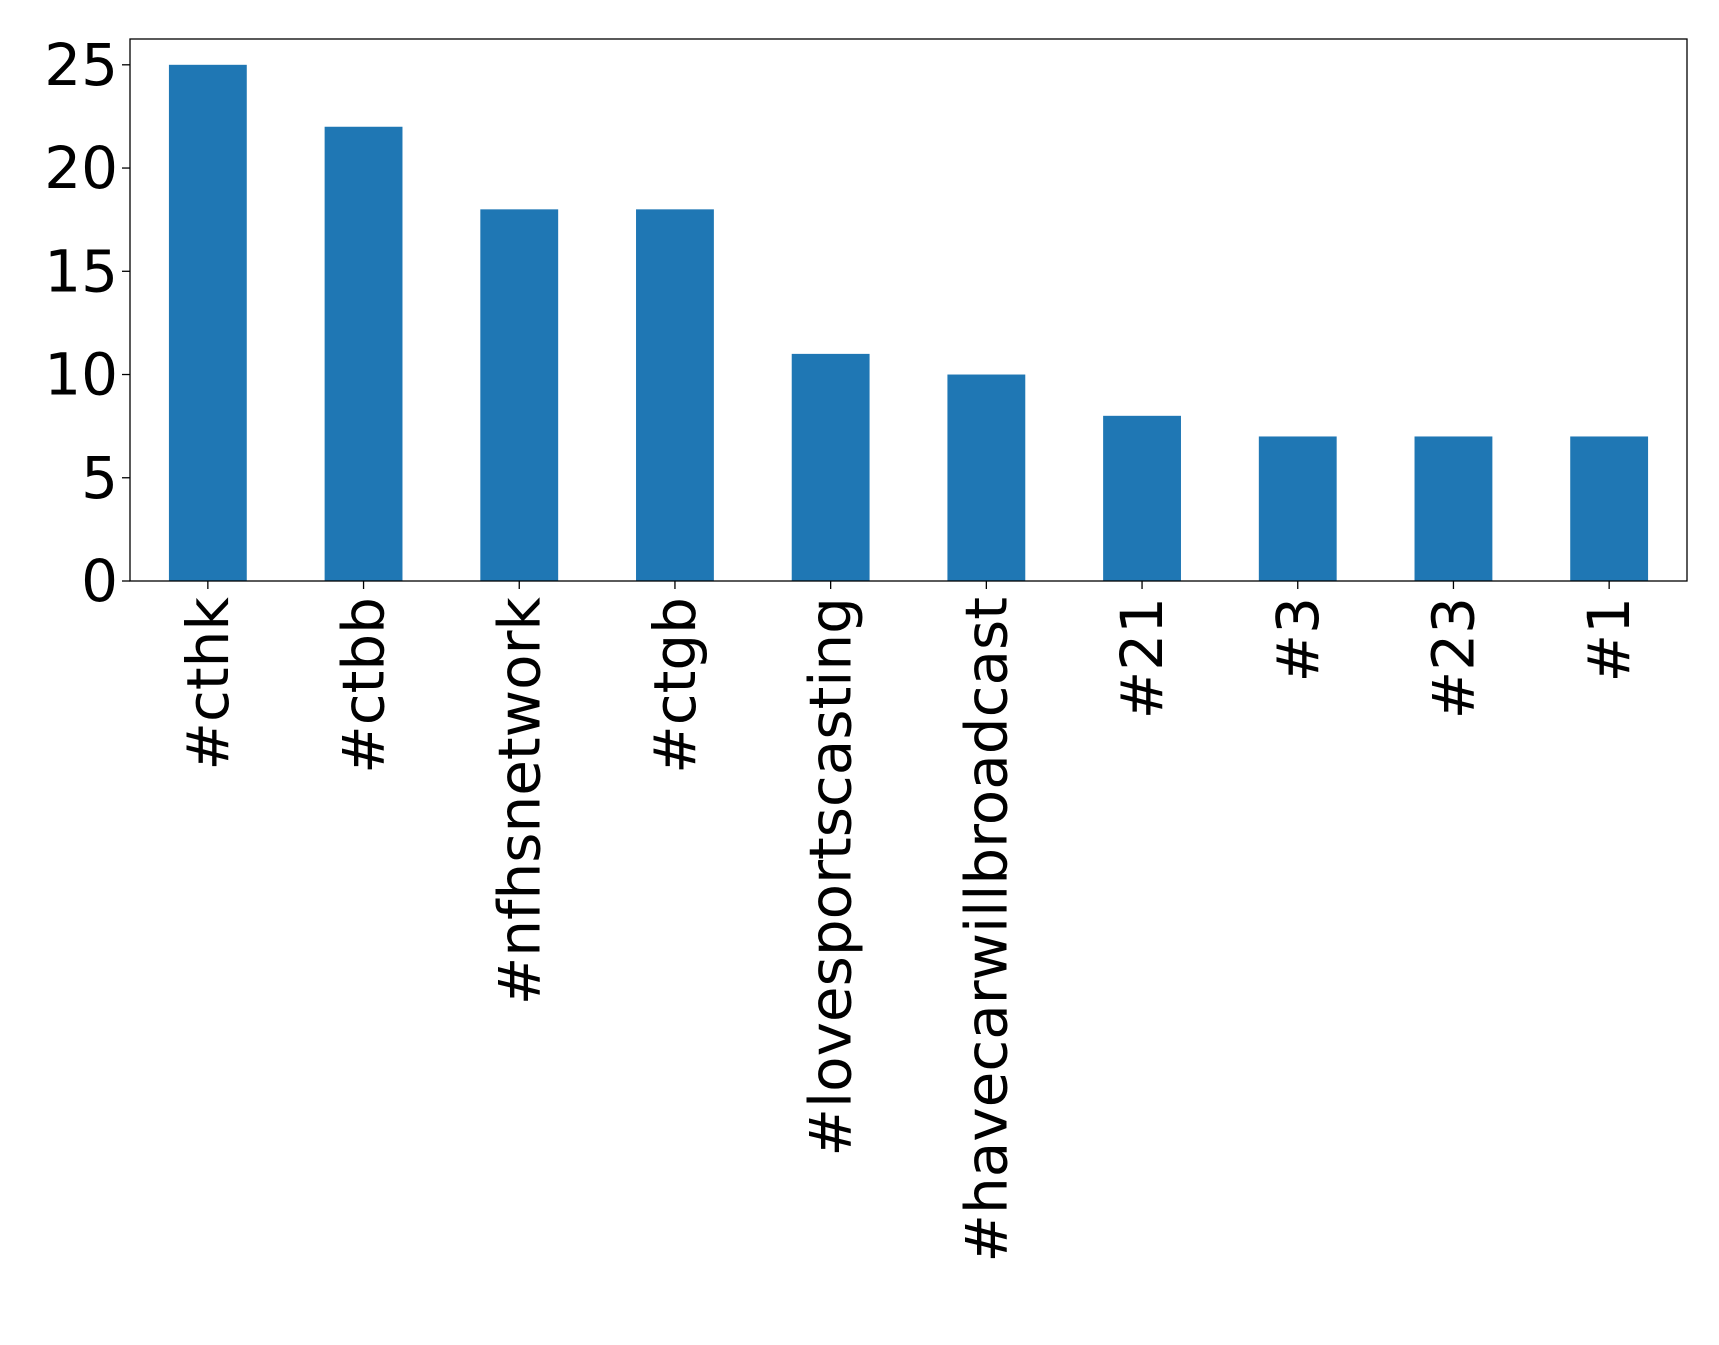  I want to click on x-tick-label-1: #ctbb, so click(364, 685).